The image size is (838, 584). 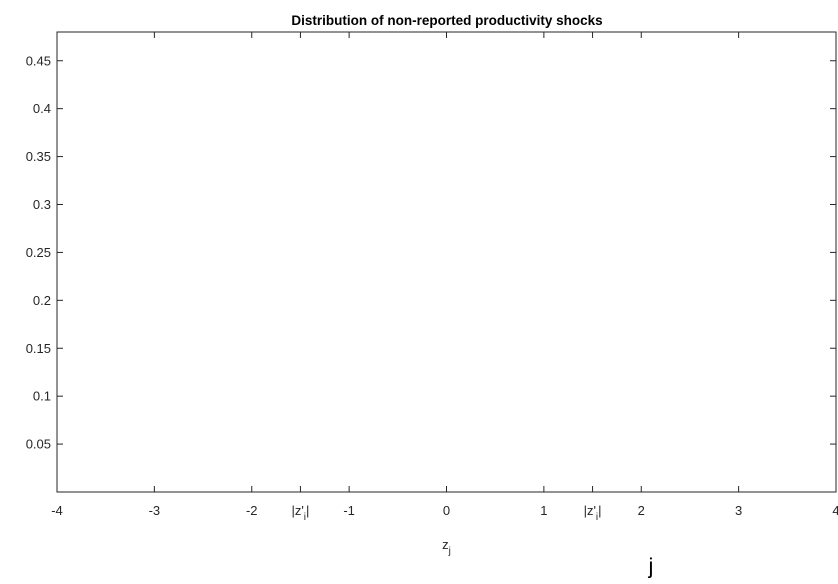 I want to click on y-tick-label: 0.05, so click(x=38, y=444).